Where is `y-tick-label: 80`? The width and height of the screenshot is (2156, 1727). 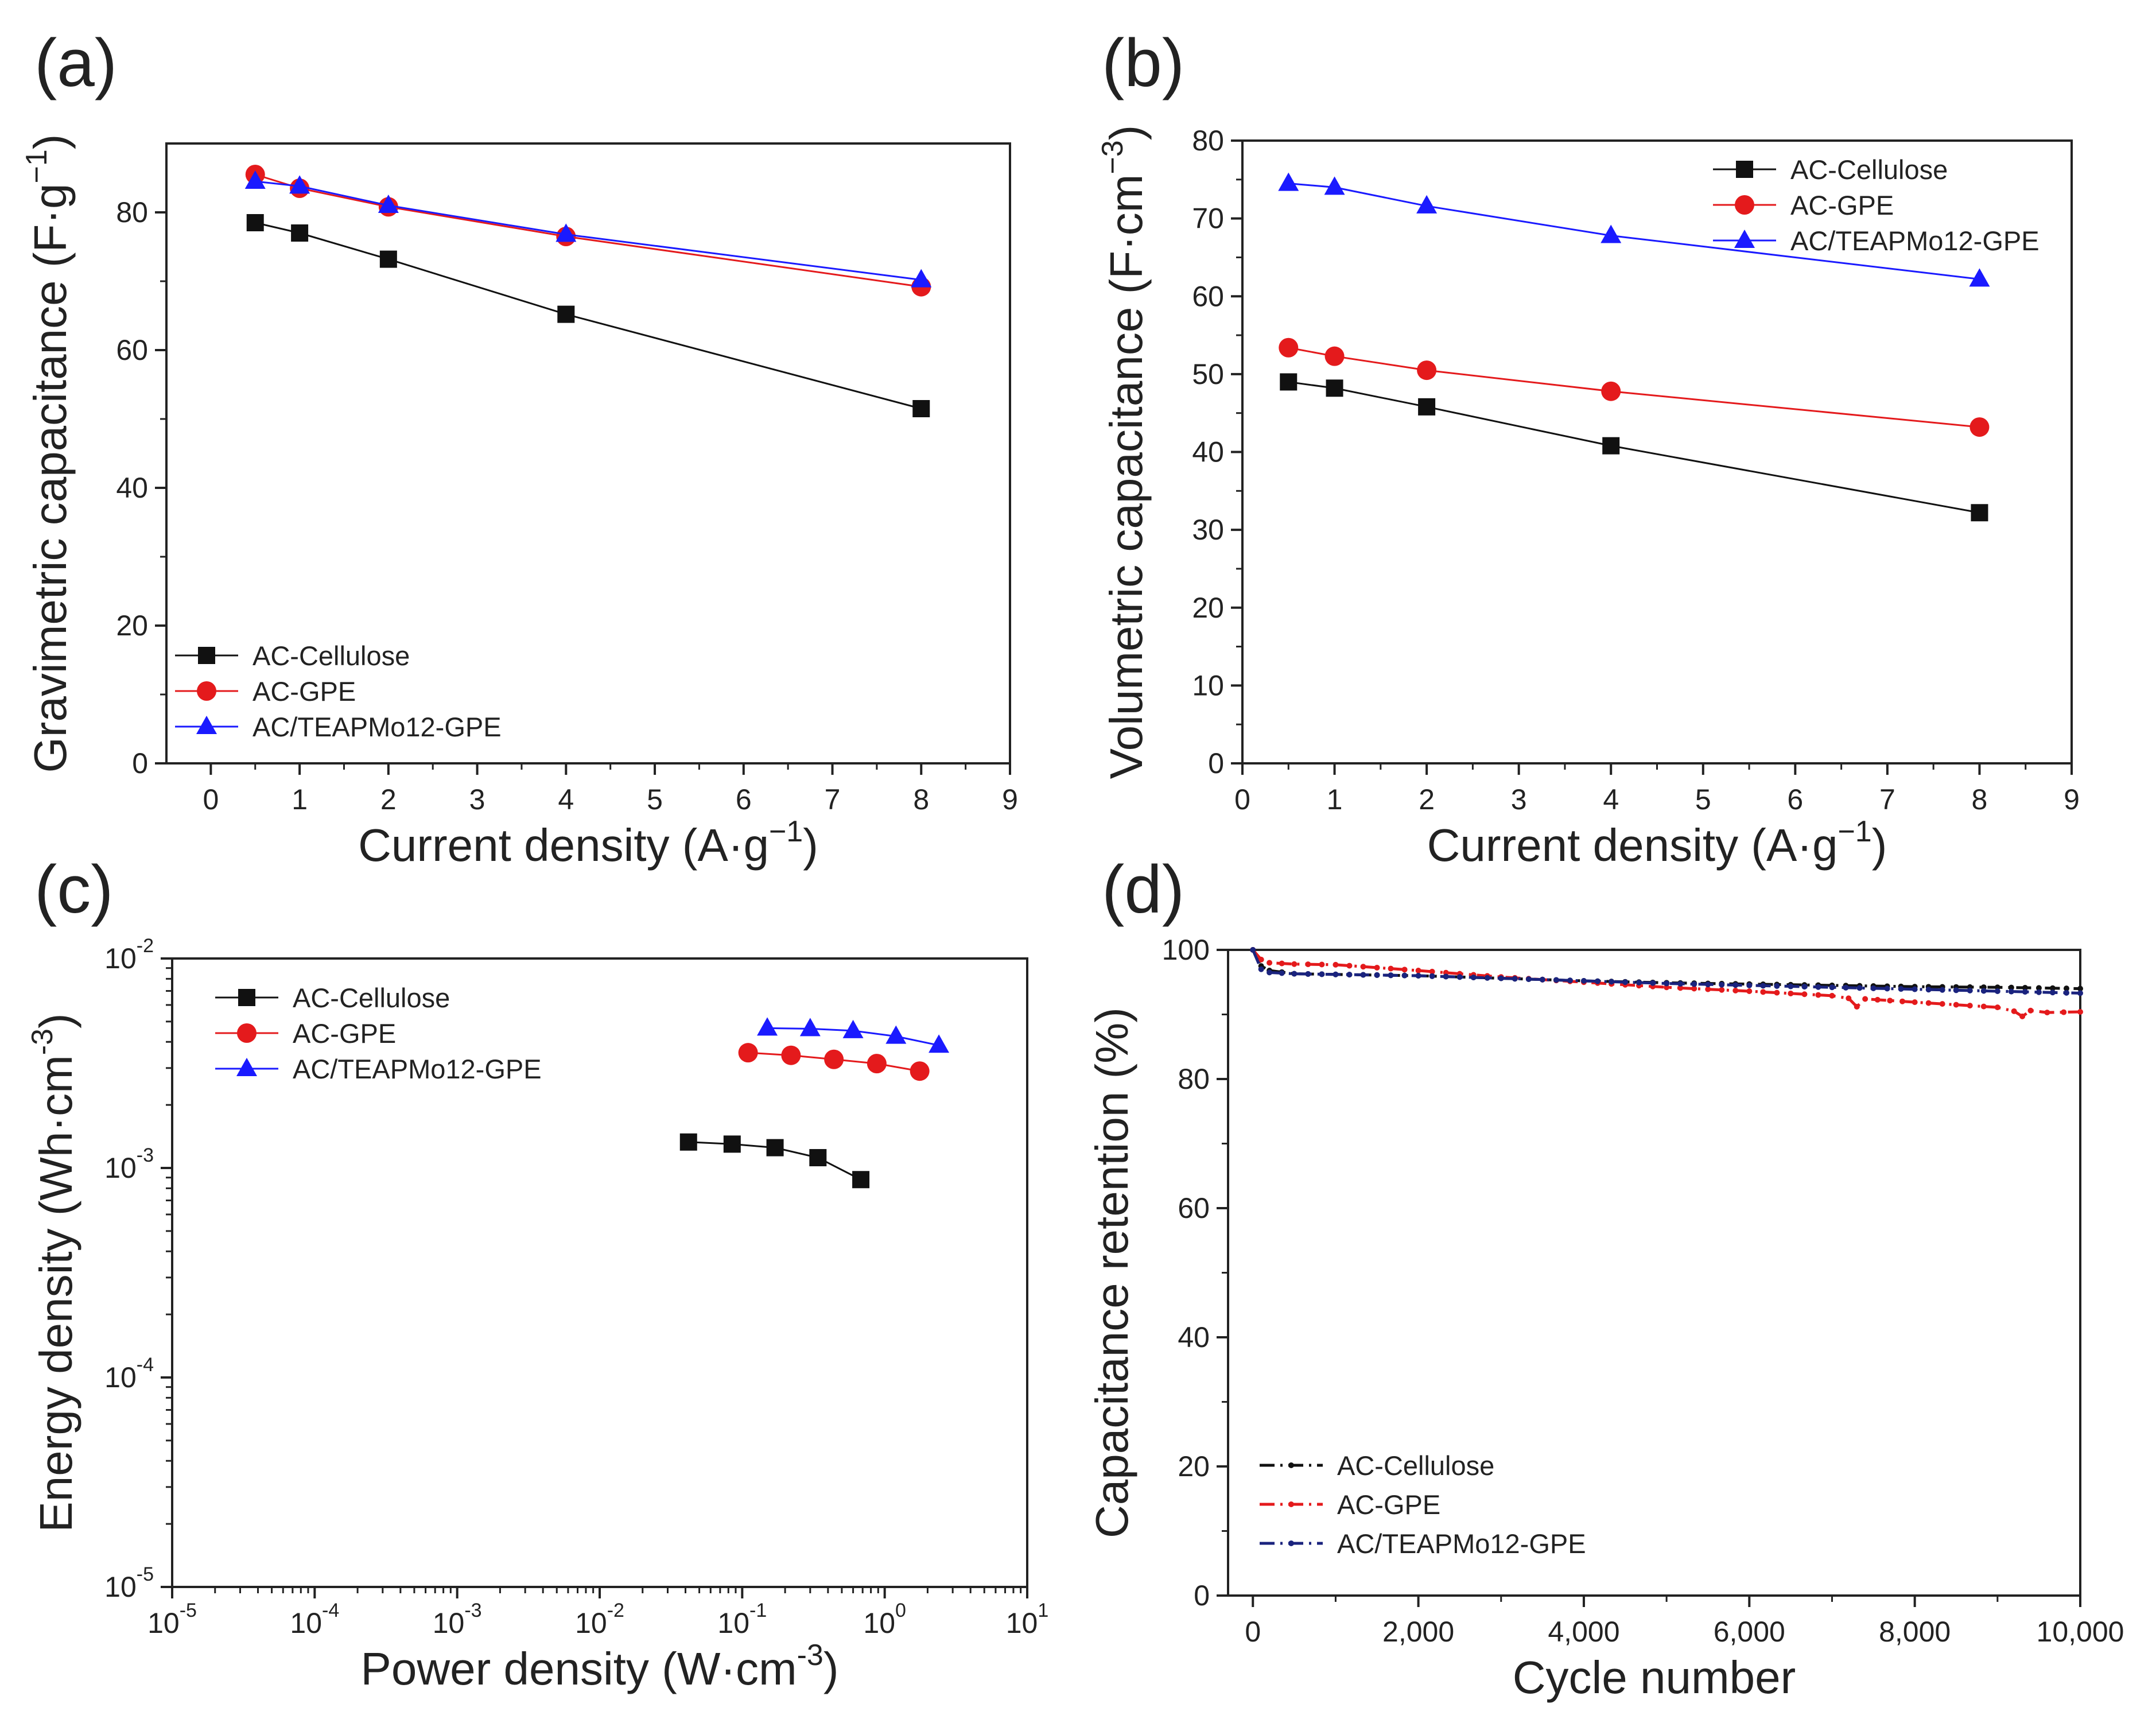
y-tick-label: 80 is located at coordinates (1194, 1079).